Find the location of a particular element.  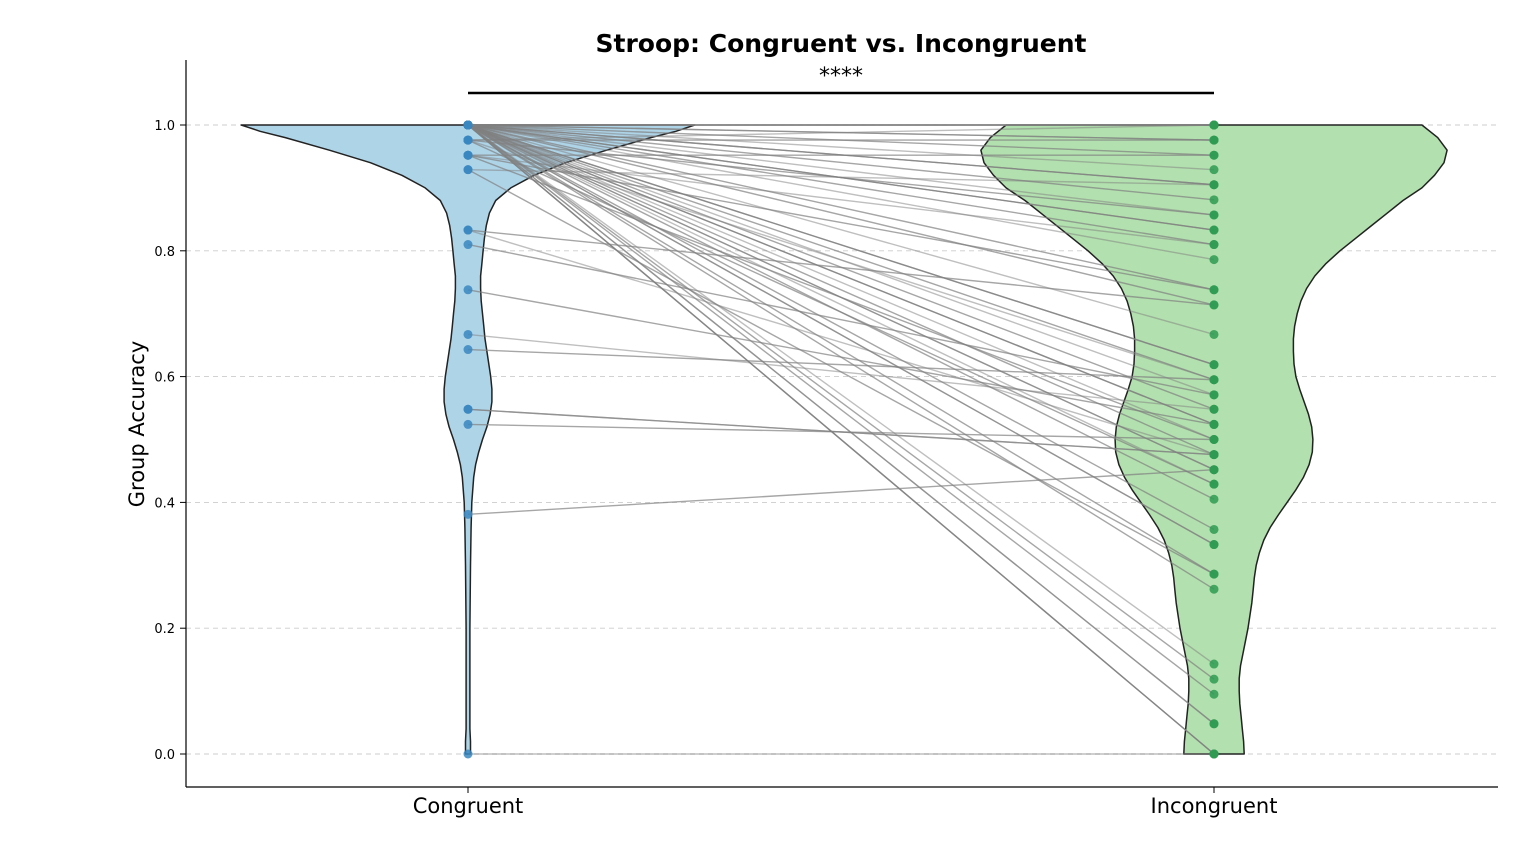

y-tick-label: 0.4 is located at coordinates (164, 503).